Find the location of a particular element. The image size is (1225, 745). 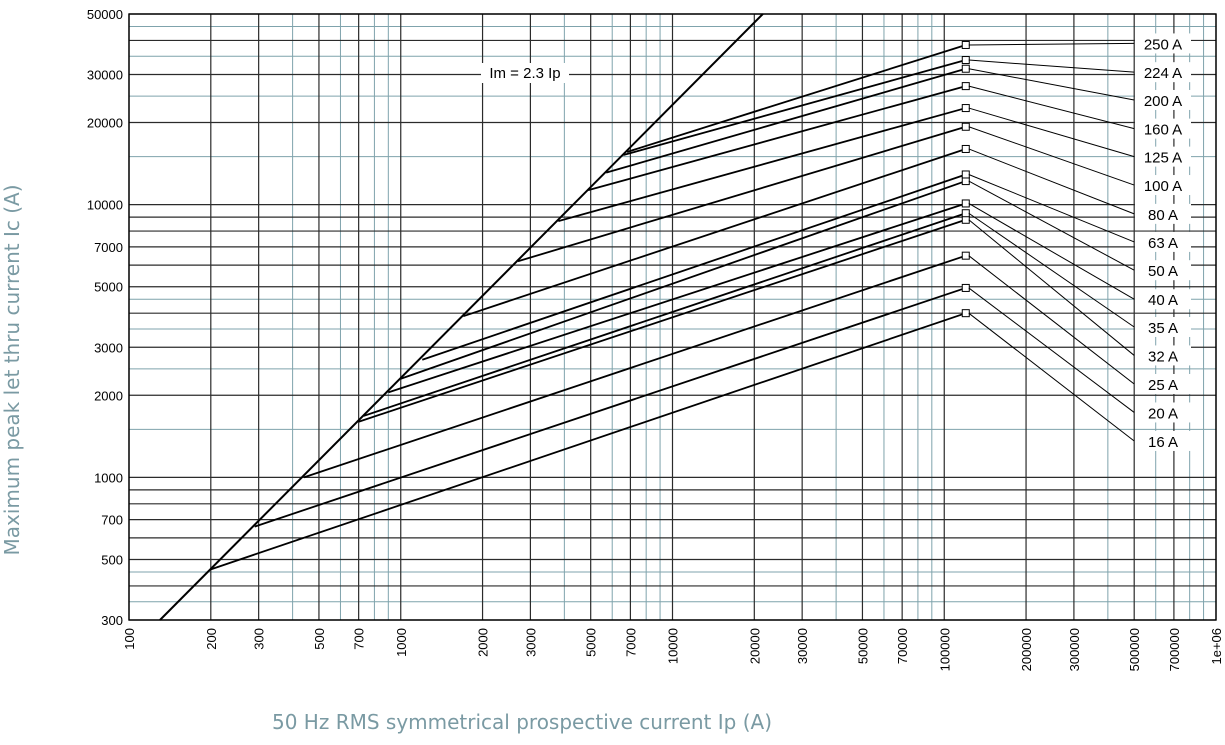

series-label: 20 A is located at coordinates (1163, 413).